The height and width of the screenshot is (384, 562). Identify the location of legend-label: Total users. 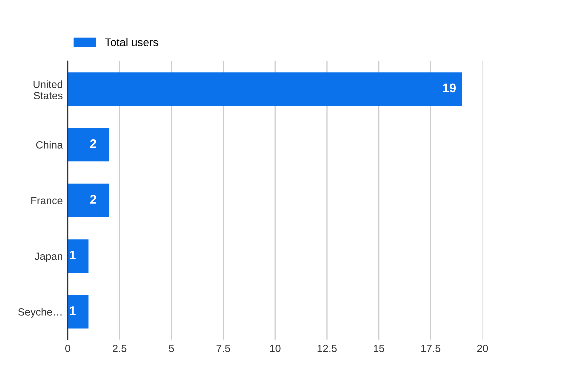
(131, 42).